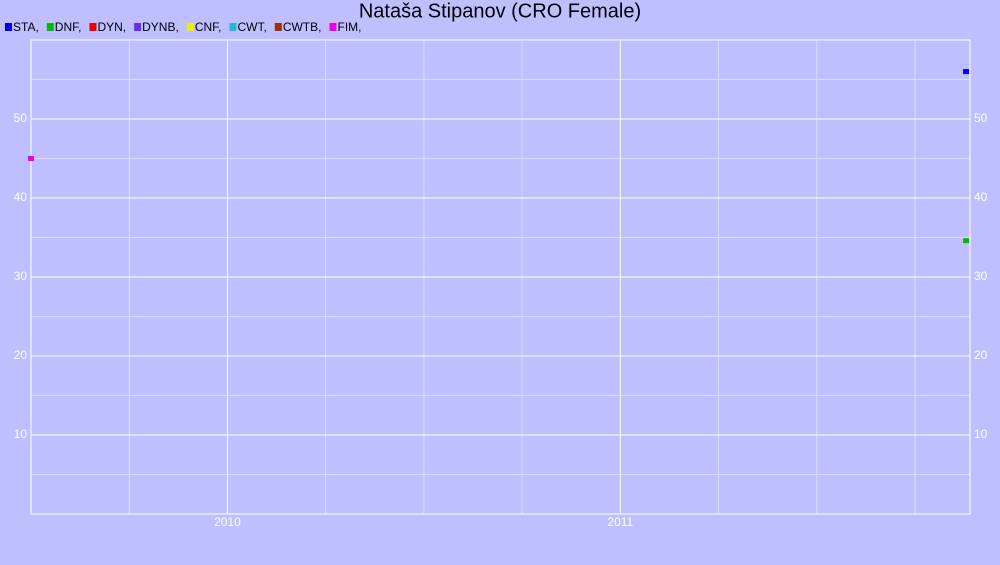 The width and height of the screenshot is (1000, 565). What do you see at coordinates (21, 434) in the screenshot?
I see `y-tick-label: 10` at bounding box center [21, 434].